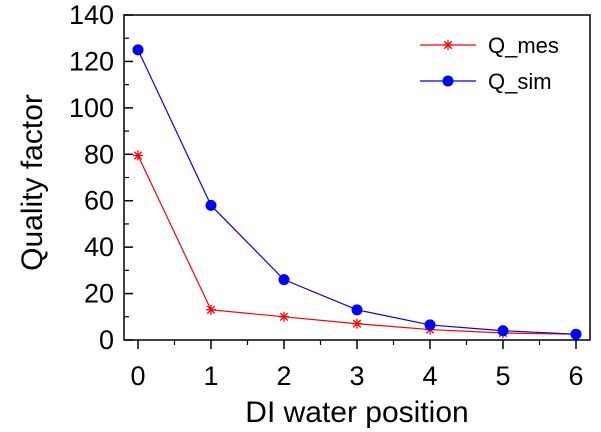 The width and height of the screenshot is (601, 432). Describe the element at coordinates (575, 376) in the screenshot. I see `x-tick-label: 6` at that location.